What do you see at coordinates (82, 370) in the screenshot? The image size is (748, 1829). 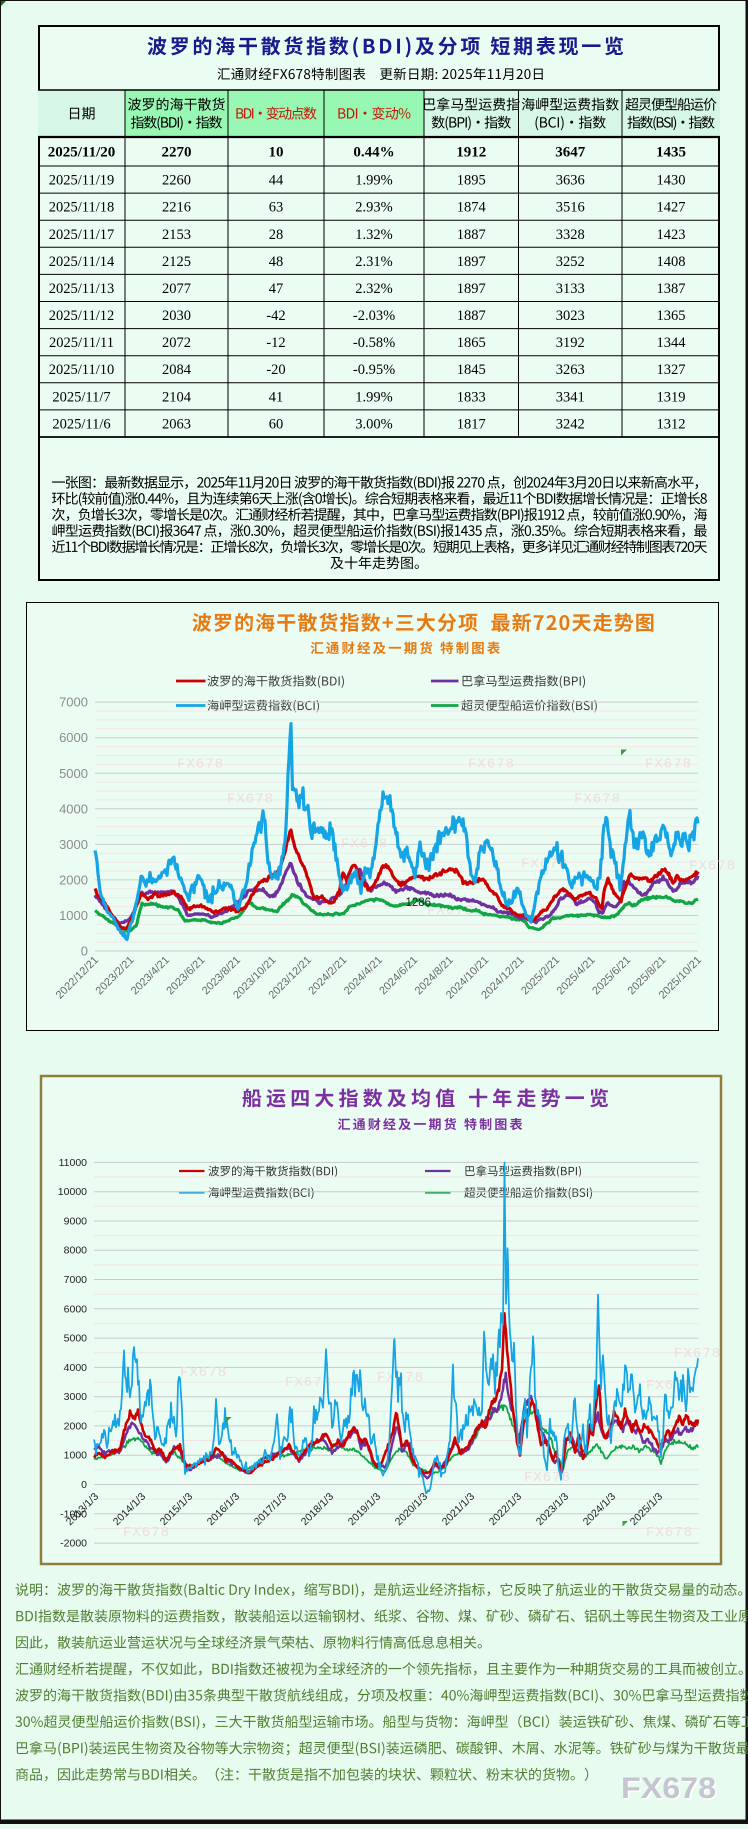 I see `svg-text: 2025/11/10` at bounding box center [82, 370].